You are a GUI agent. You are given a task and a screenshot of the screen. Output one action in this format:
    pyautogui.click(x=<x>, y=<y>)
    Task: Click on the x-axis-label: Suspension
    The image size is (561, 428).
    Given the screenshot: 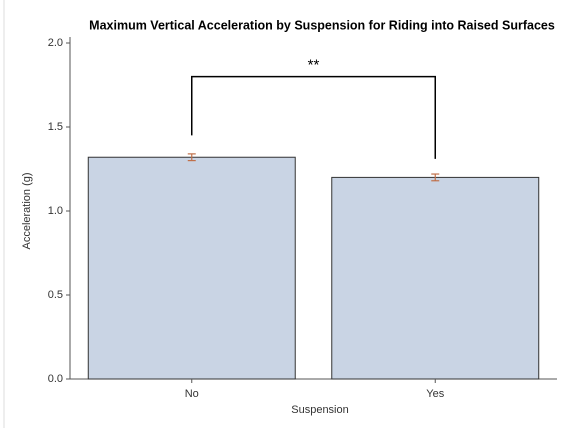 What is the action you would take?
    pyautogui.click(x=320, y=410)
    